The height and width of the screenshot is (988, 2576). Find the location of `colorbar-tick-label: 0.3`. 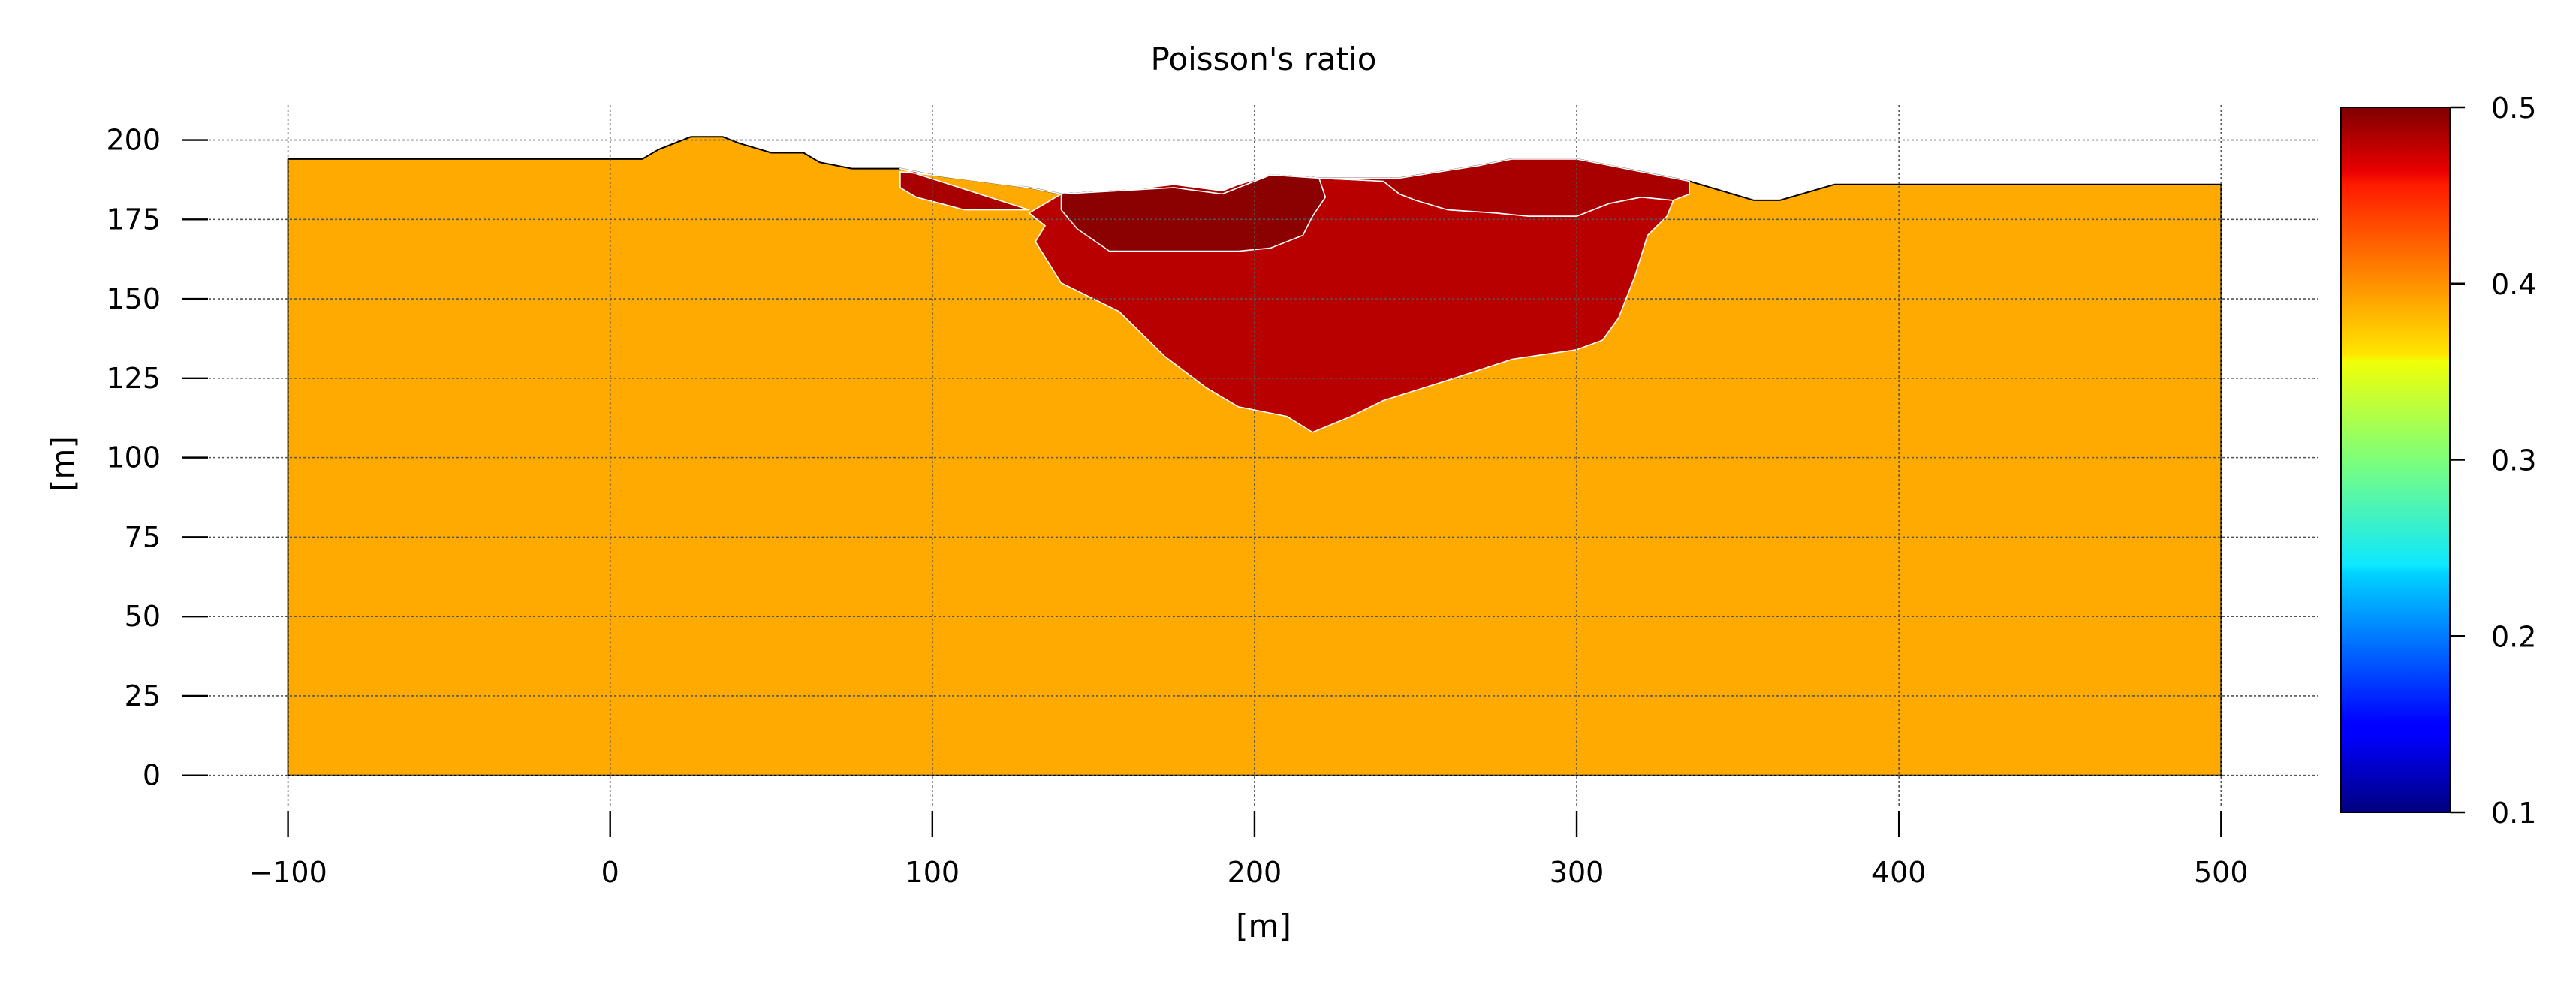

colorbar-tick-label: 0.3 is located at coordinates (2513, 461).